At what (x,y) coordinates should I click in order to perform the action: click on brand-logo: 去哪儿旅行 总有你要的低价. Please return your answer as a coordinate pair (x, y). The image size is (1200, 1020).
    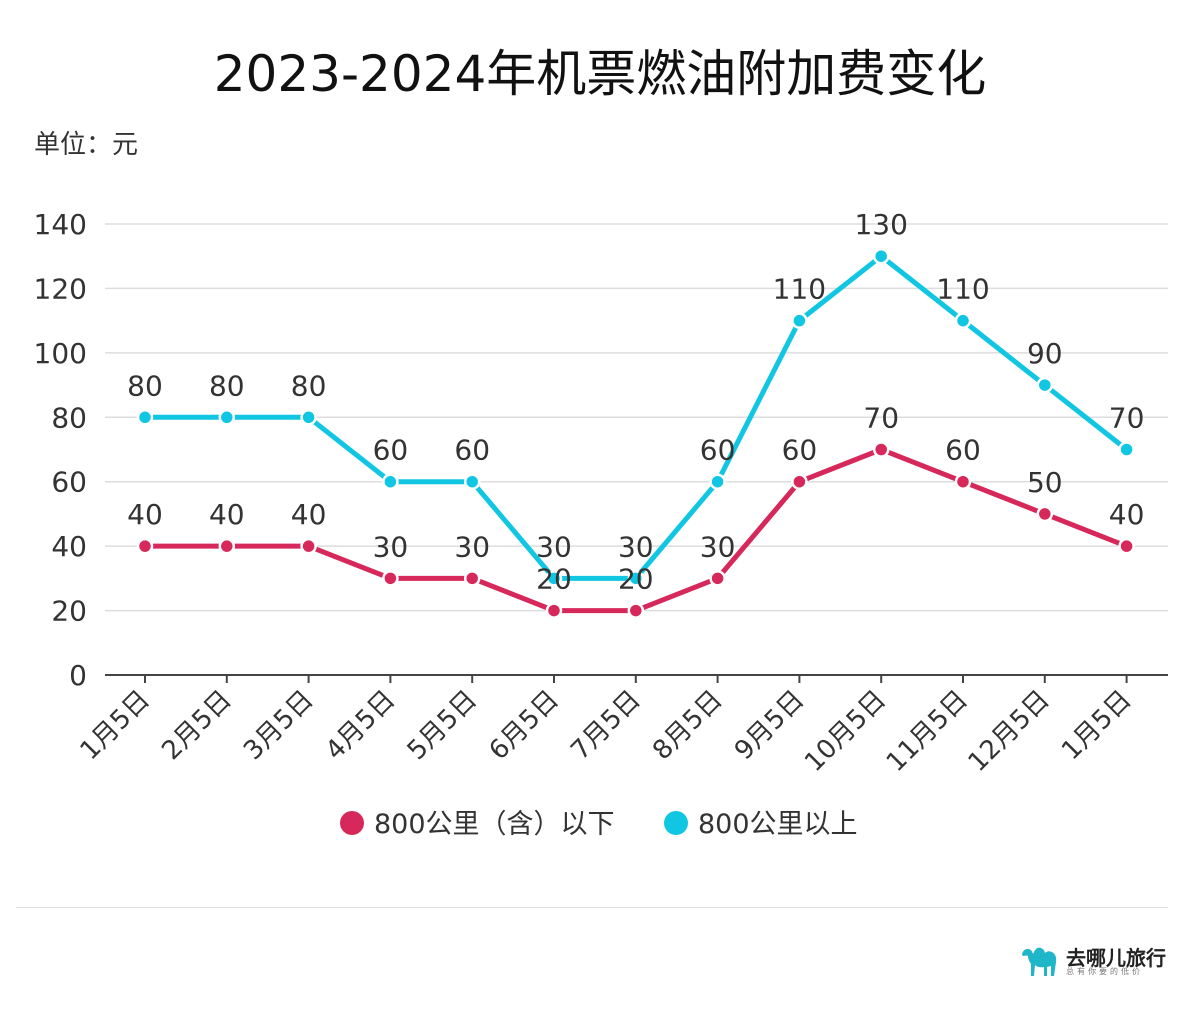
    Looking at the image, I should click on (1095, 960).